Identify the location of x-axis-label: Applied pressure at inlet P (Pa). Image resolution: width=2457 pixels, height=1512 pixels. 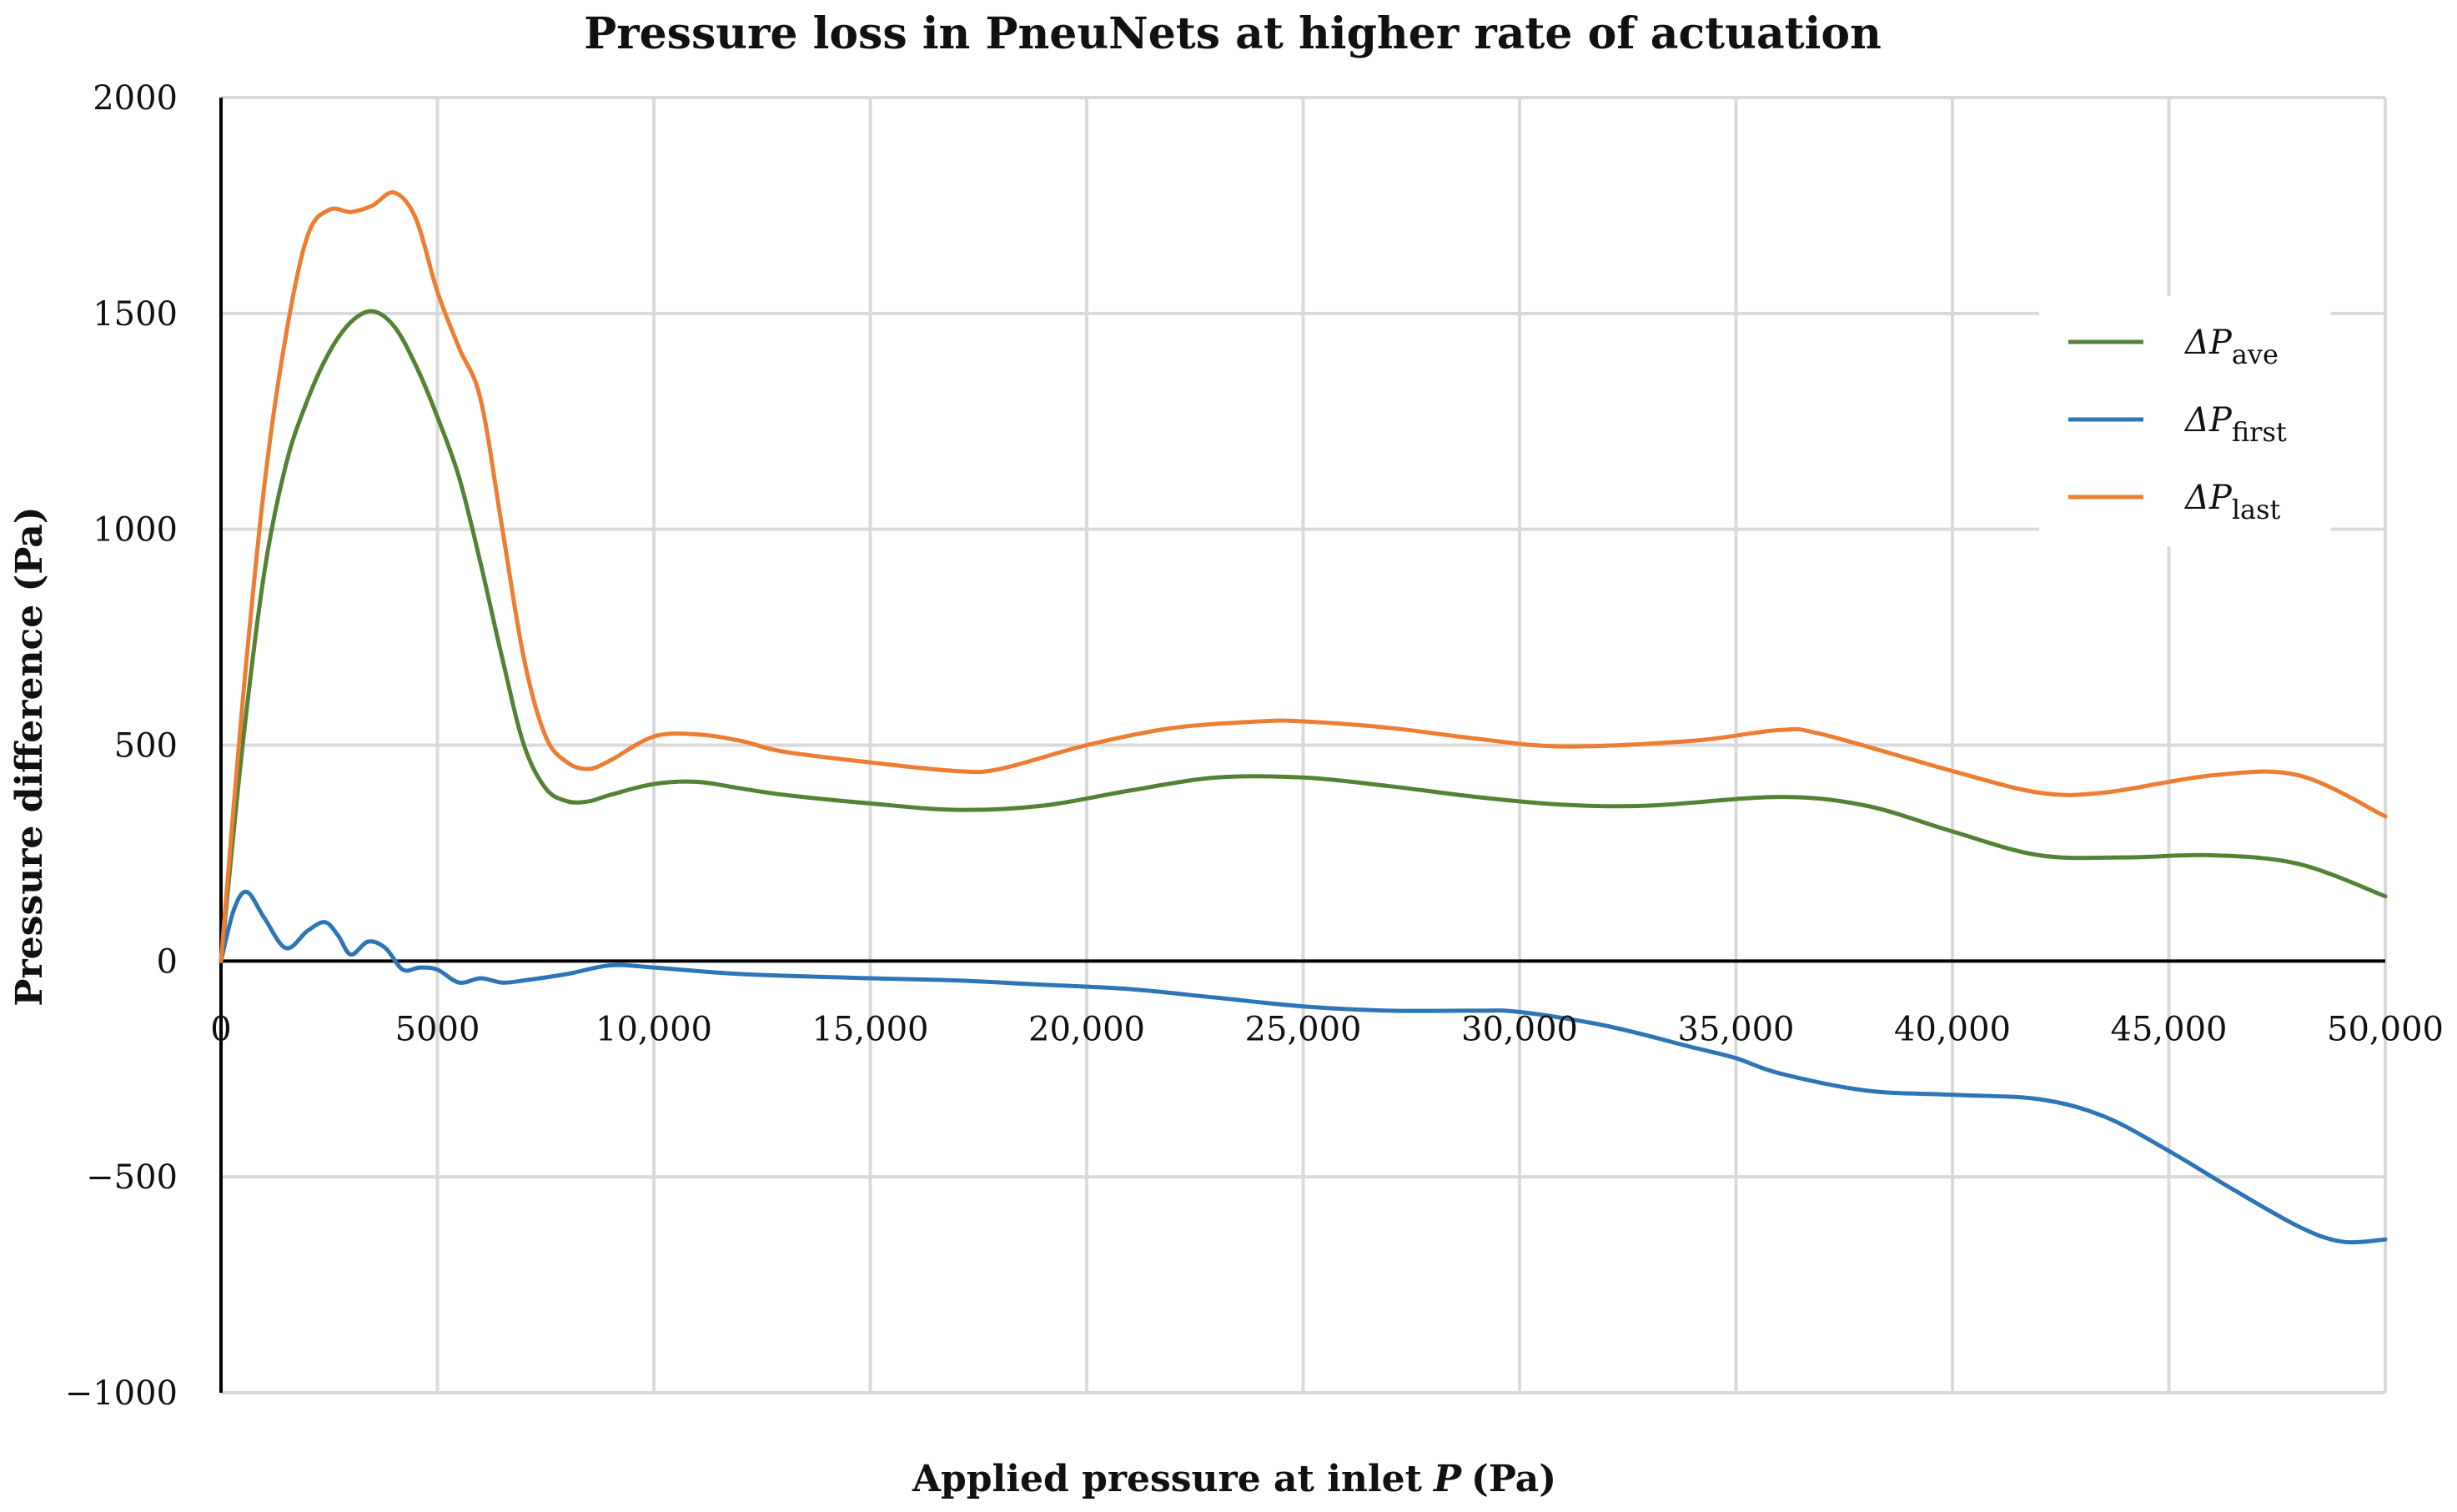
(1234, 1479).